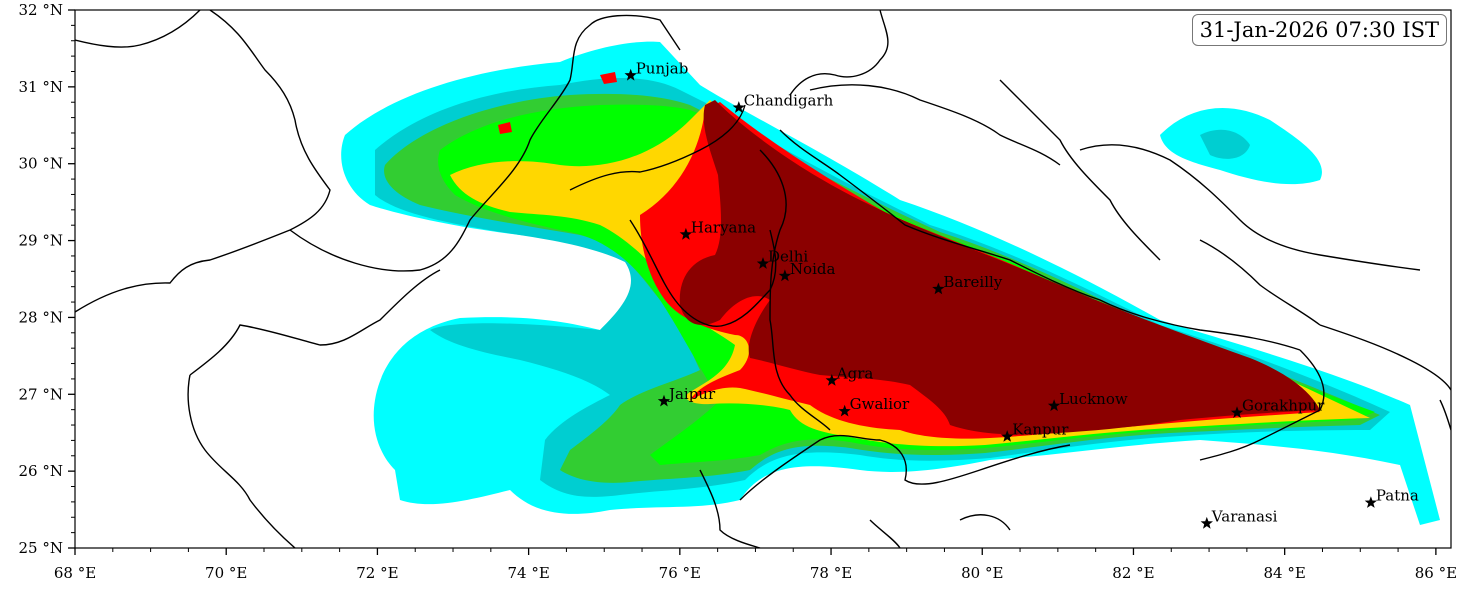 The image size is (1471, 591). I want to click on boundary-up-north, so click(1040, 240).